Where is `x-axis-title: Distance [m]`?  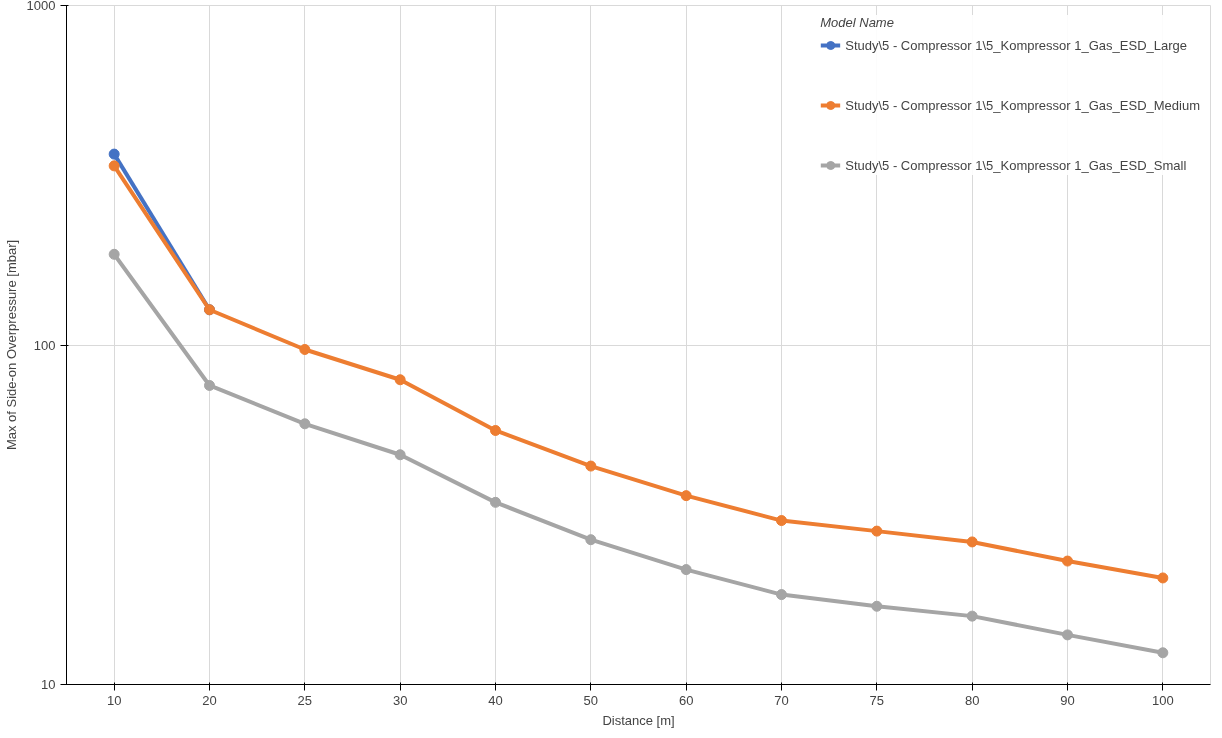
x-axis-title: Distance [m] is located at coordinates (638, 720).